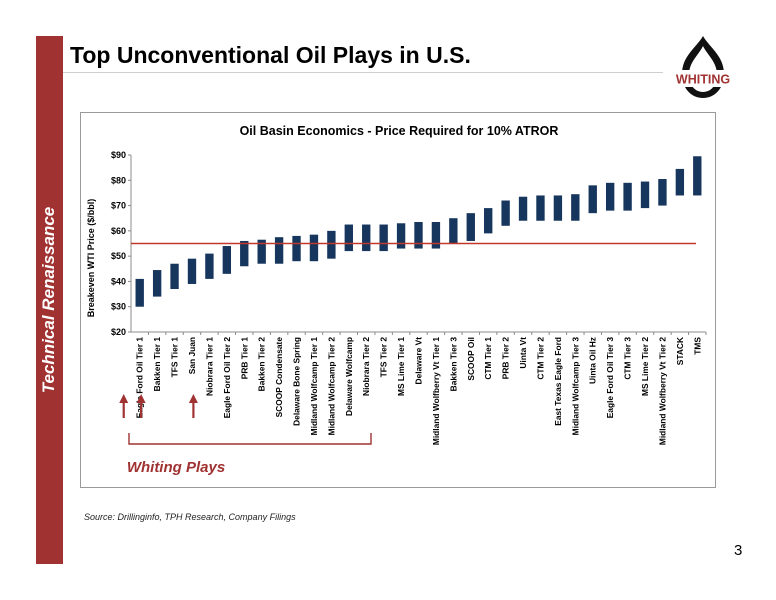  I want to click on x-tick-label: PRB Tier 2, so click(506, 358).